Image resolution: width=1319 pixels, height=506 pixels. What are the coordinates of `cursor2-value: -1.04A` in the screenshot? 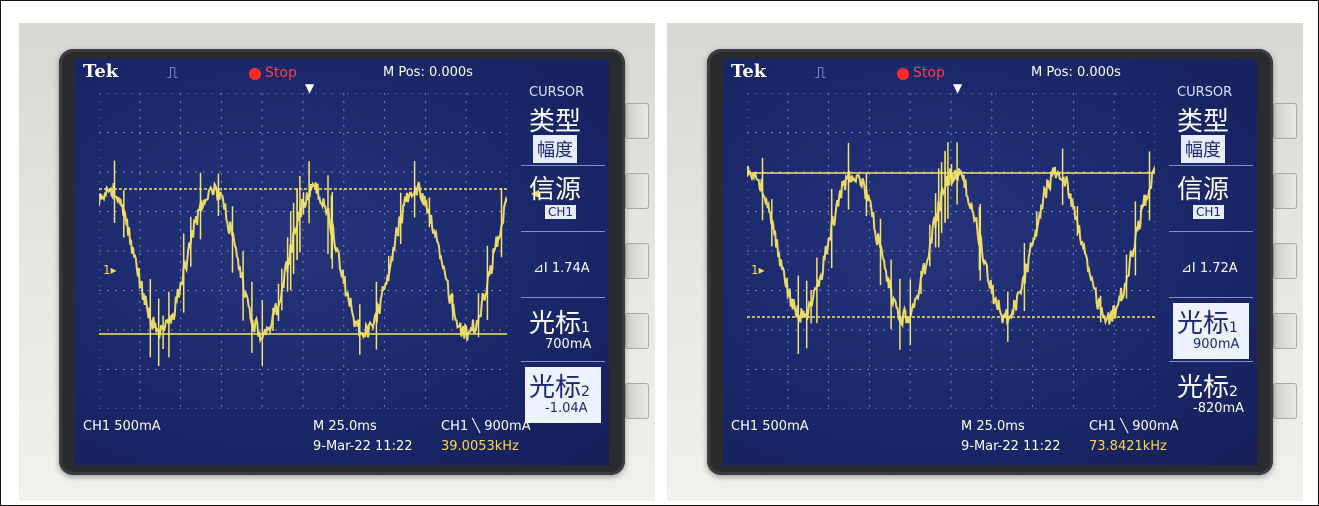 It's located at (566, 408).